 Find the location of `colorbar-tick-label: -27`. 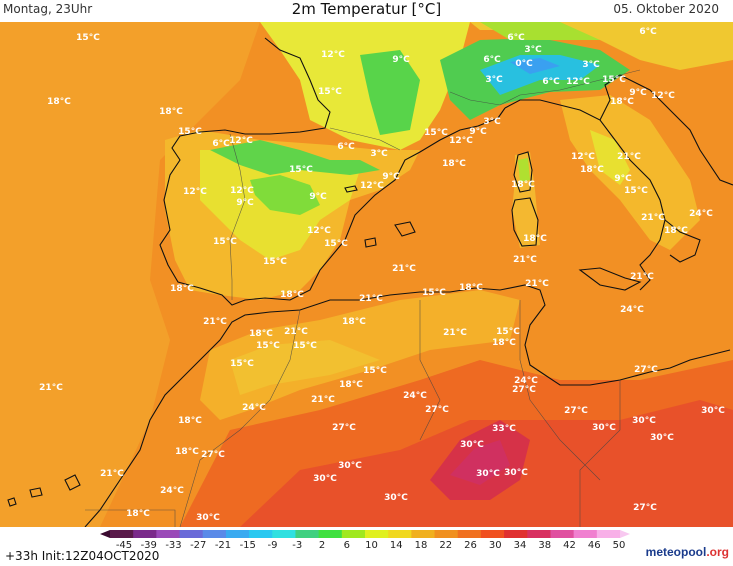

colorbar-tick-label: -27 is located at coordinates (198, 544).